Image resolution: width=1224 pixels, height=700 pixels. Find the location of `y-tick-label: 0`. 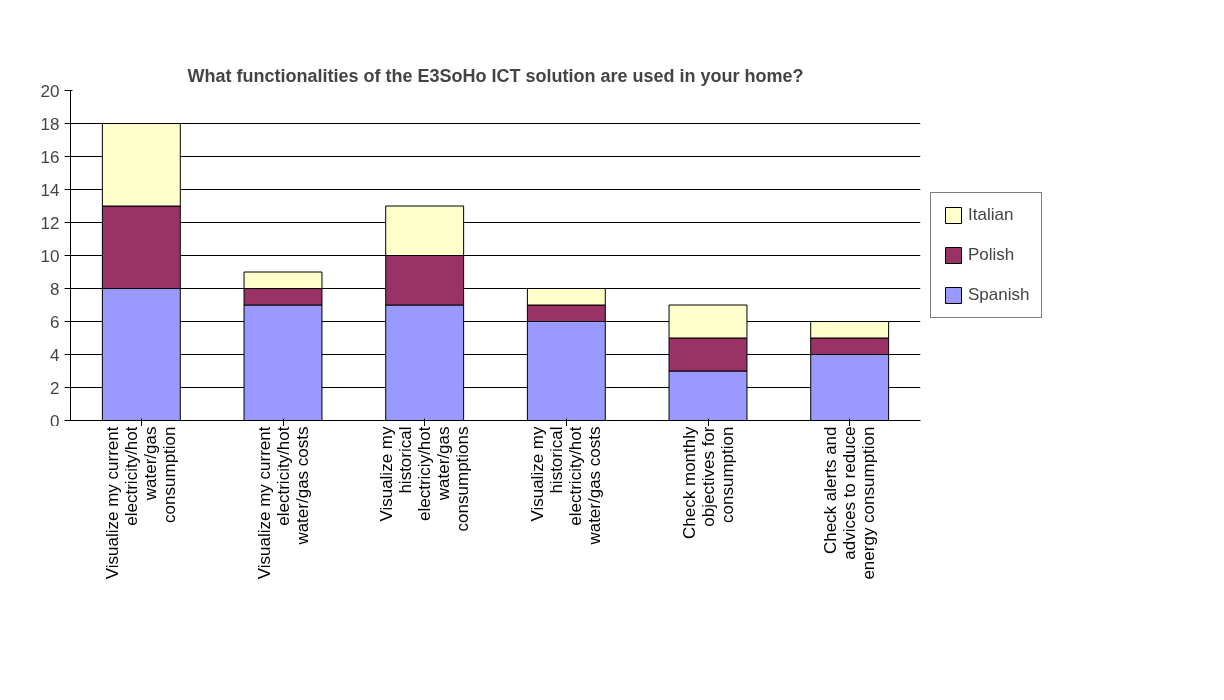

y-tick-label: 0 is located at coordinates (55, 421).